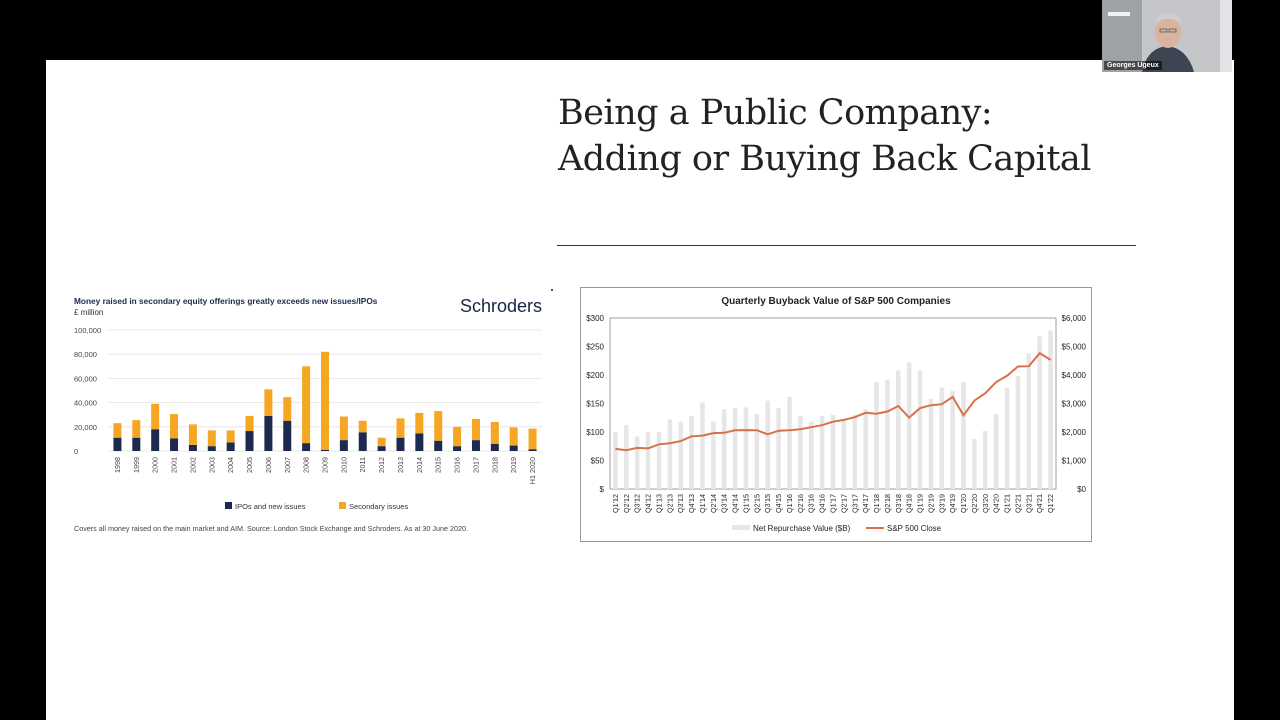  What do you see at coordinates (155, 465) in the screenshot?
I see `chart1-xtick-label: 2000` at bounding box center [155, 465].